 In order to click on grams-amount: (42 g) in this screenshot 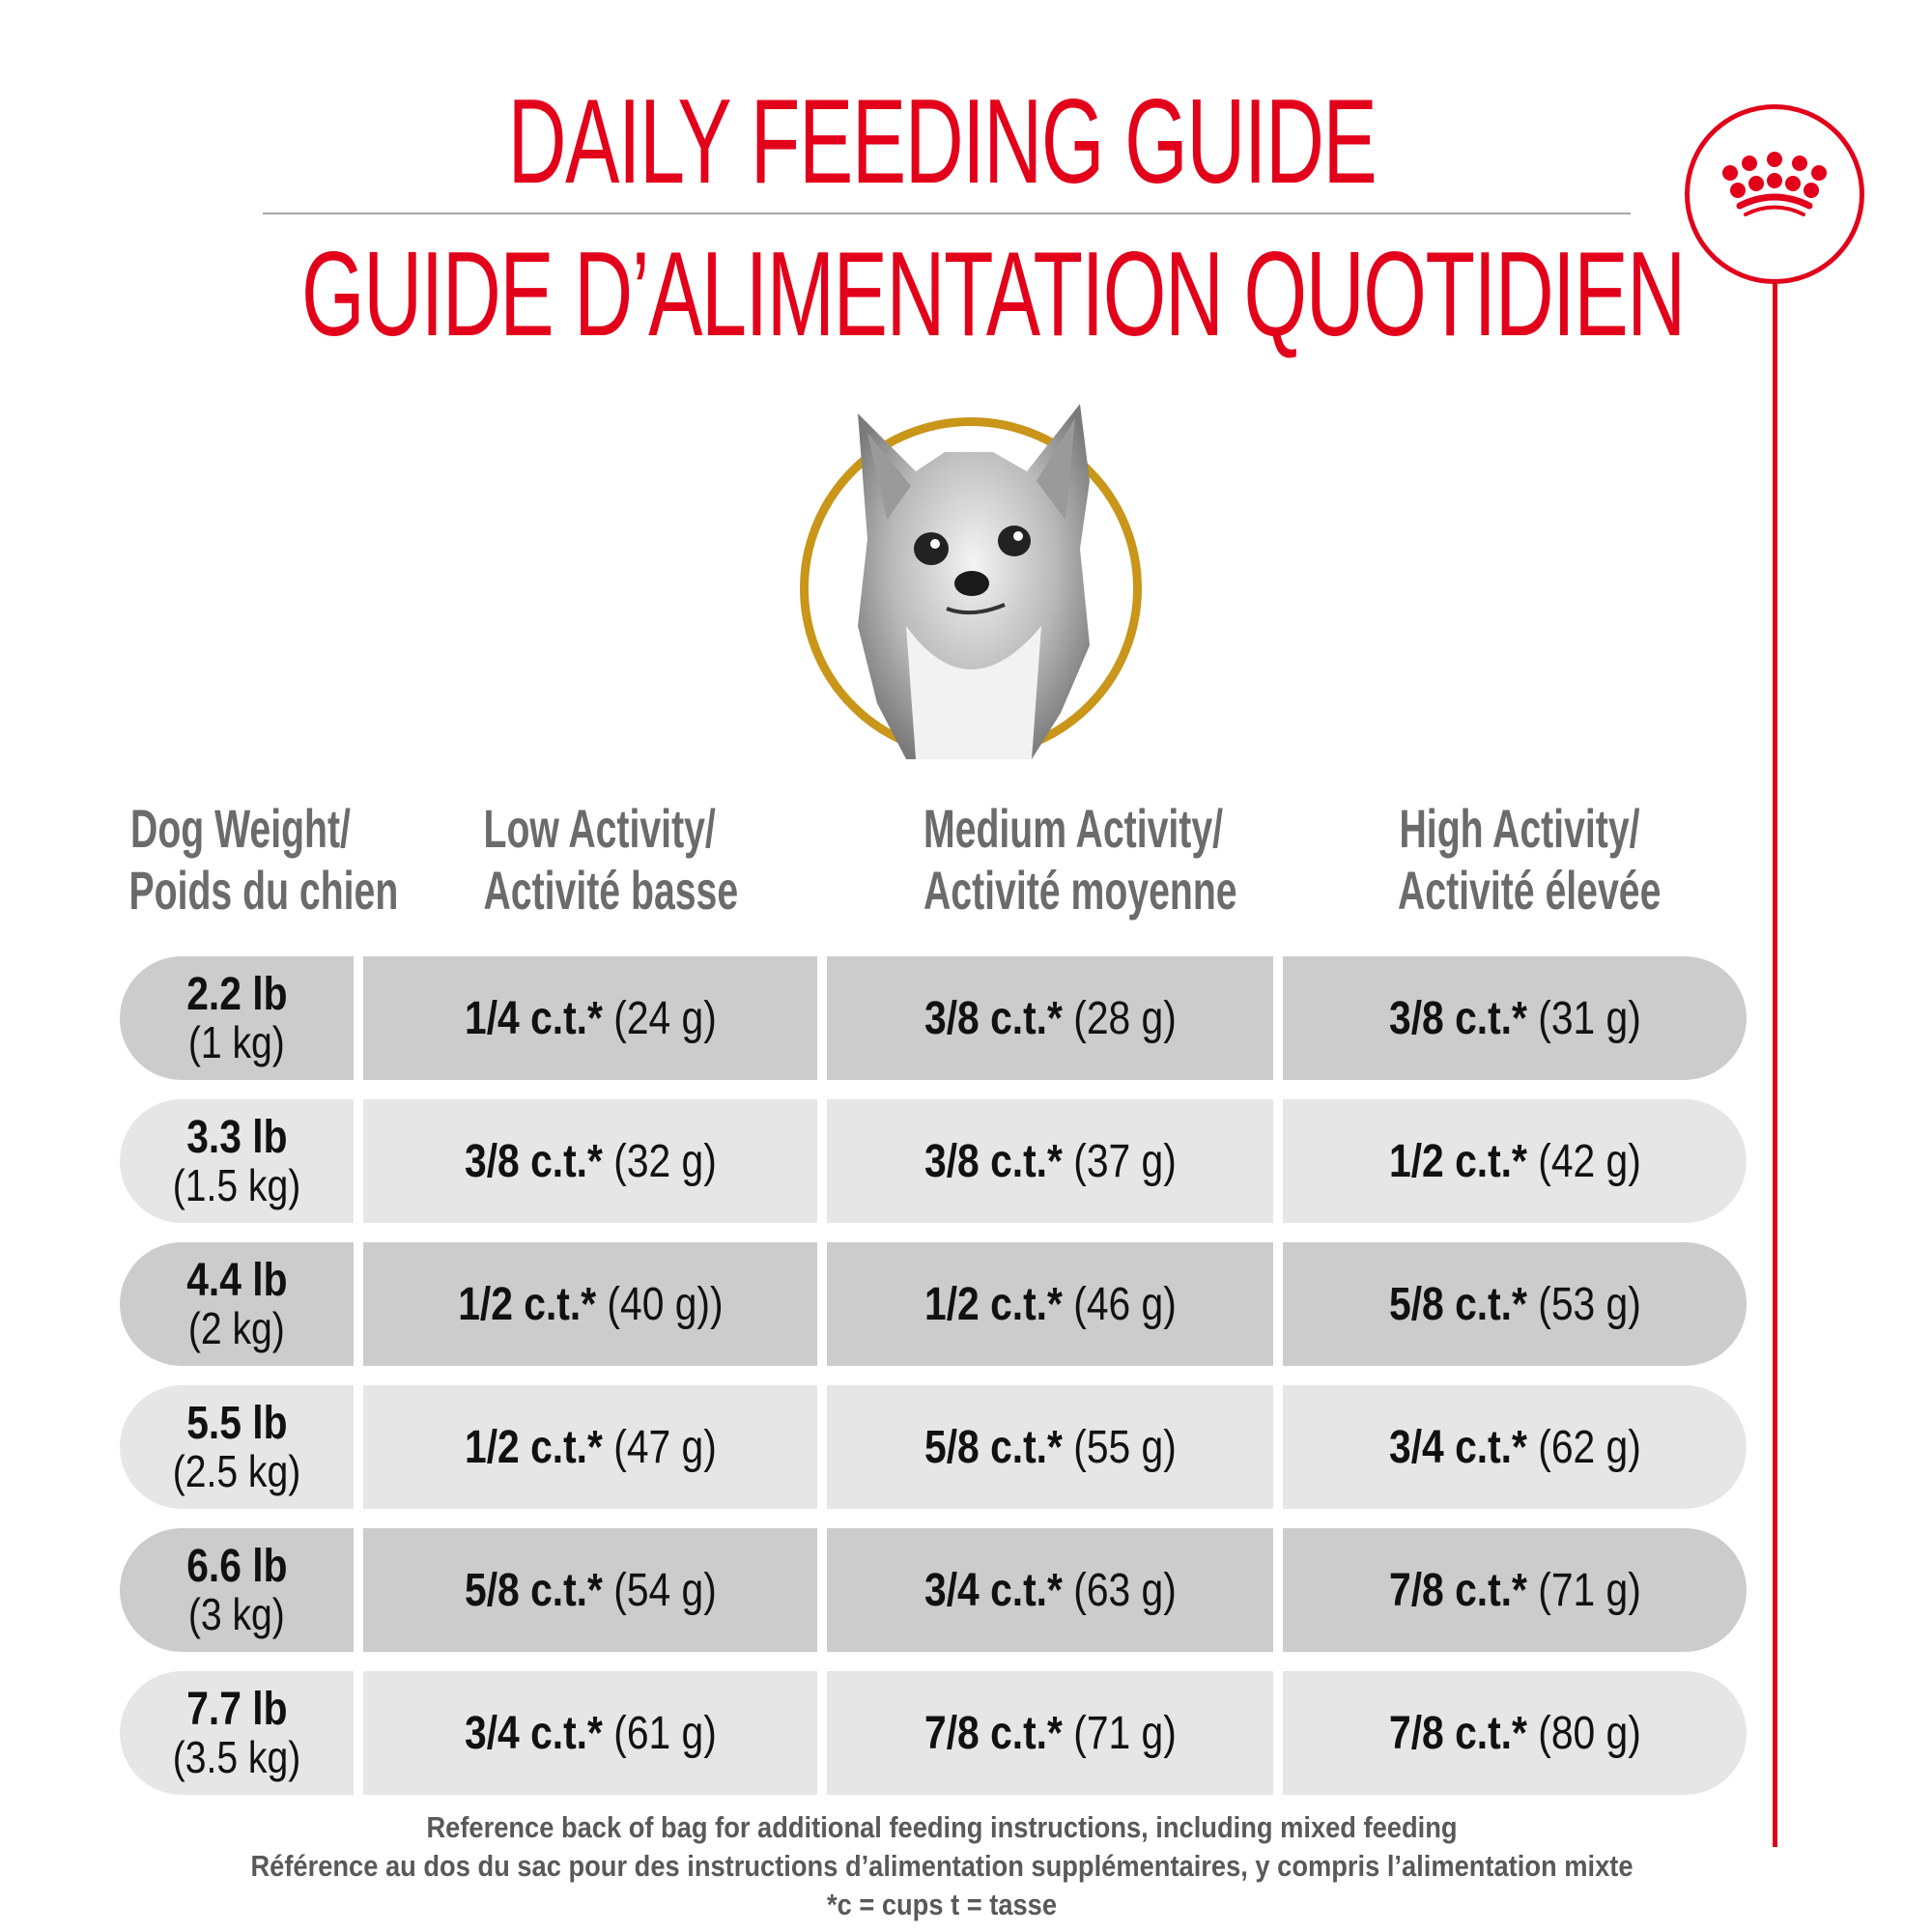, I will do `click(1589, 1161)`.